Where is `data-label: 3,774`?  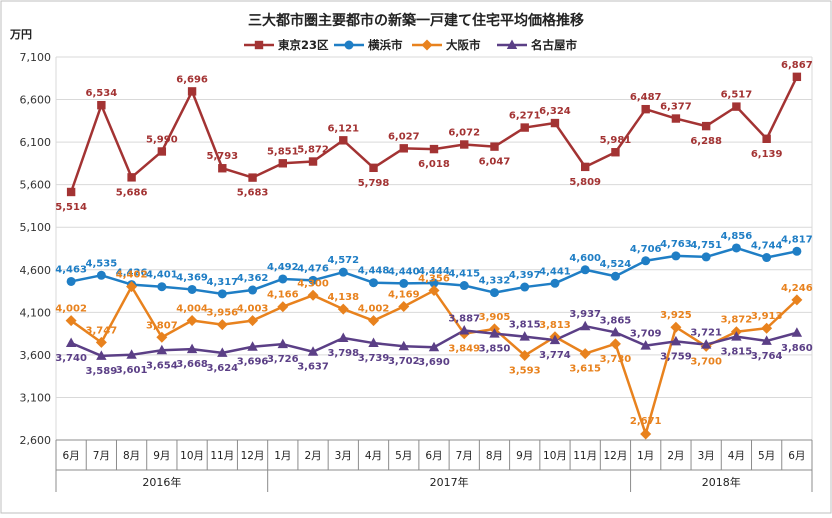 data-label: 3,774 is located at coordinates (555, 355).